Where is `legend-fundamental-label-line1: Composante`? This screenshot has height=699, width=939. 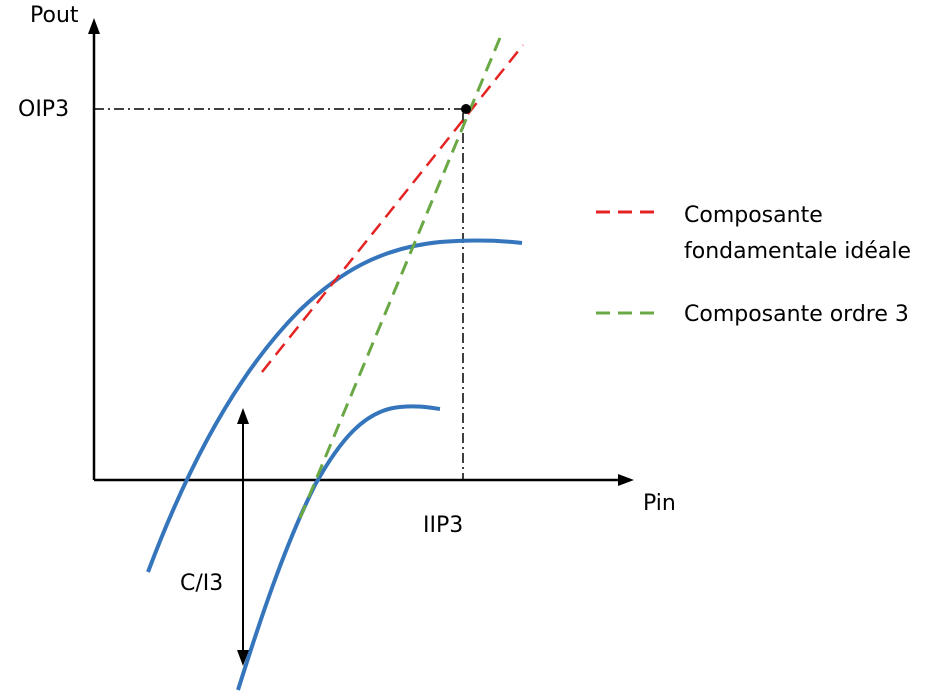 legend-fundamental-label-line1: Composante is located at coordinates (753, 215).